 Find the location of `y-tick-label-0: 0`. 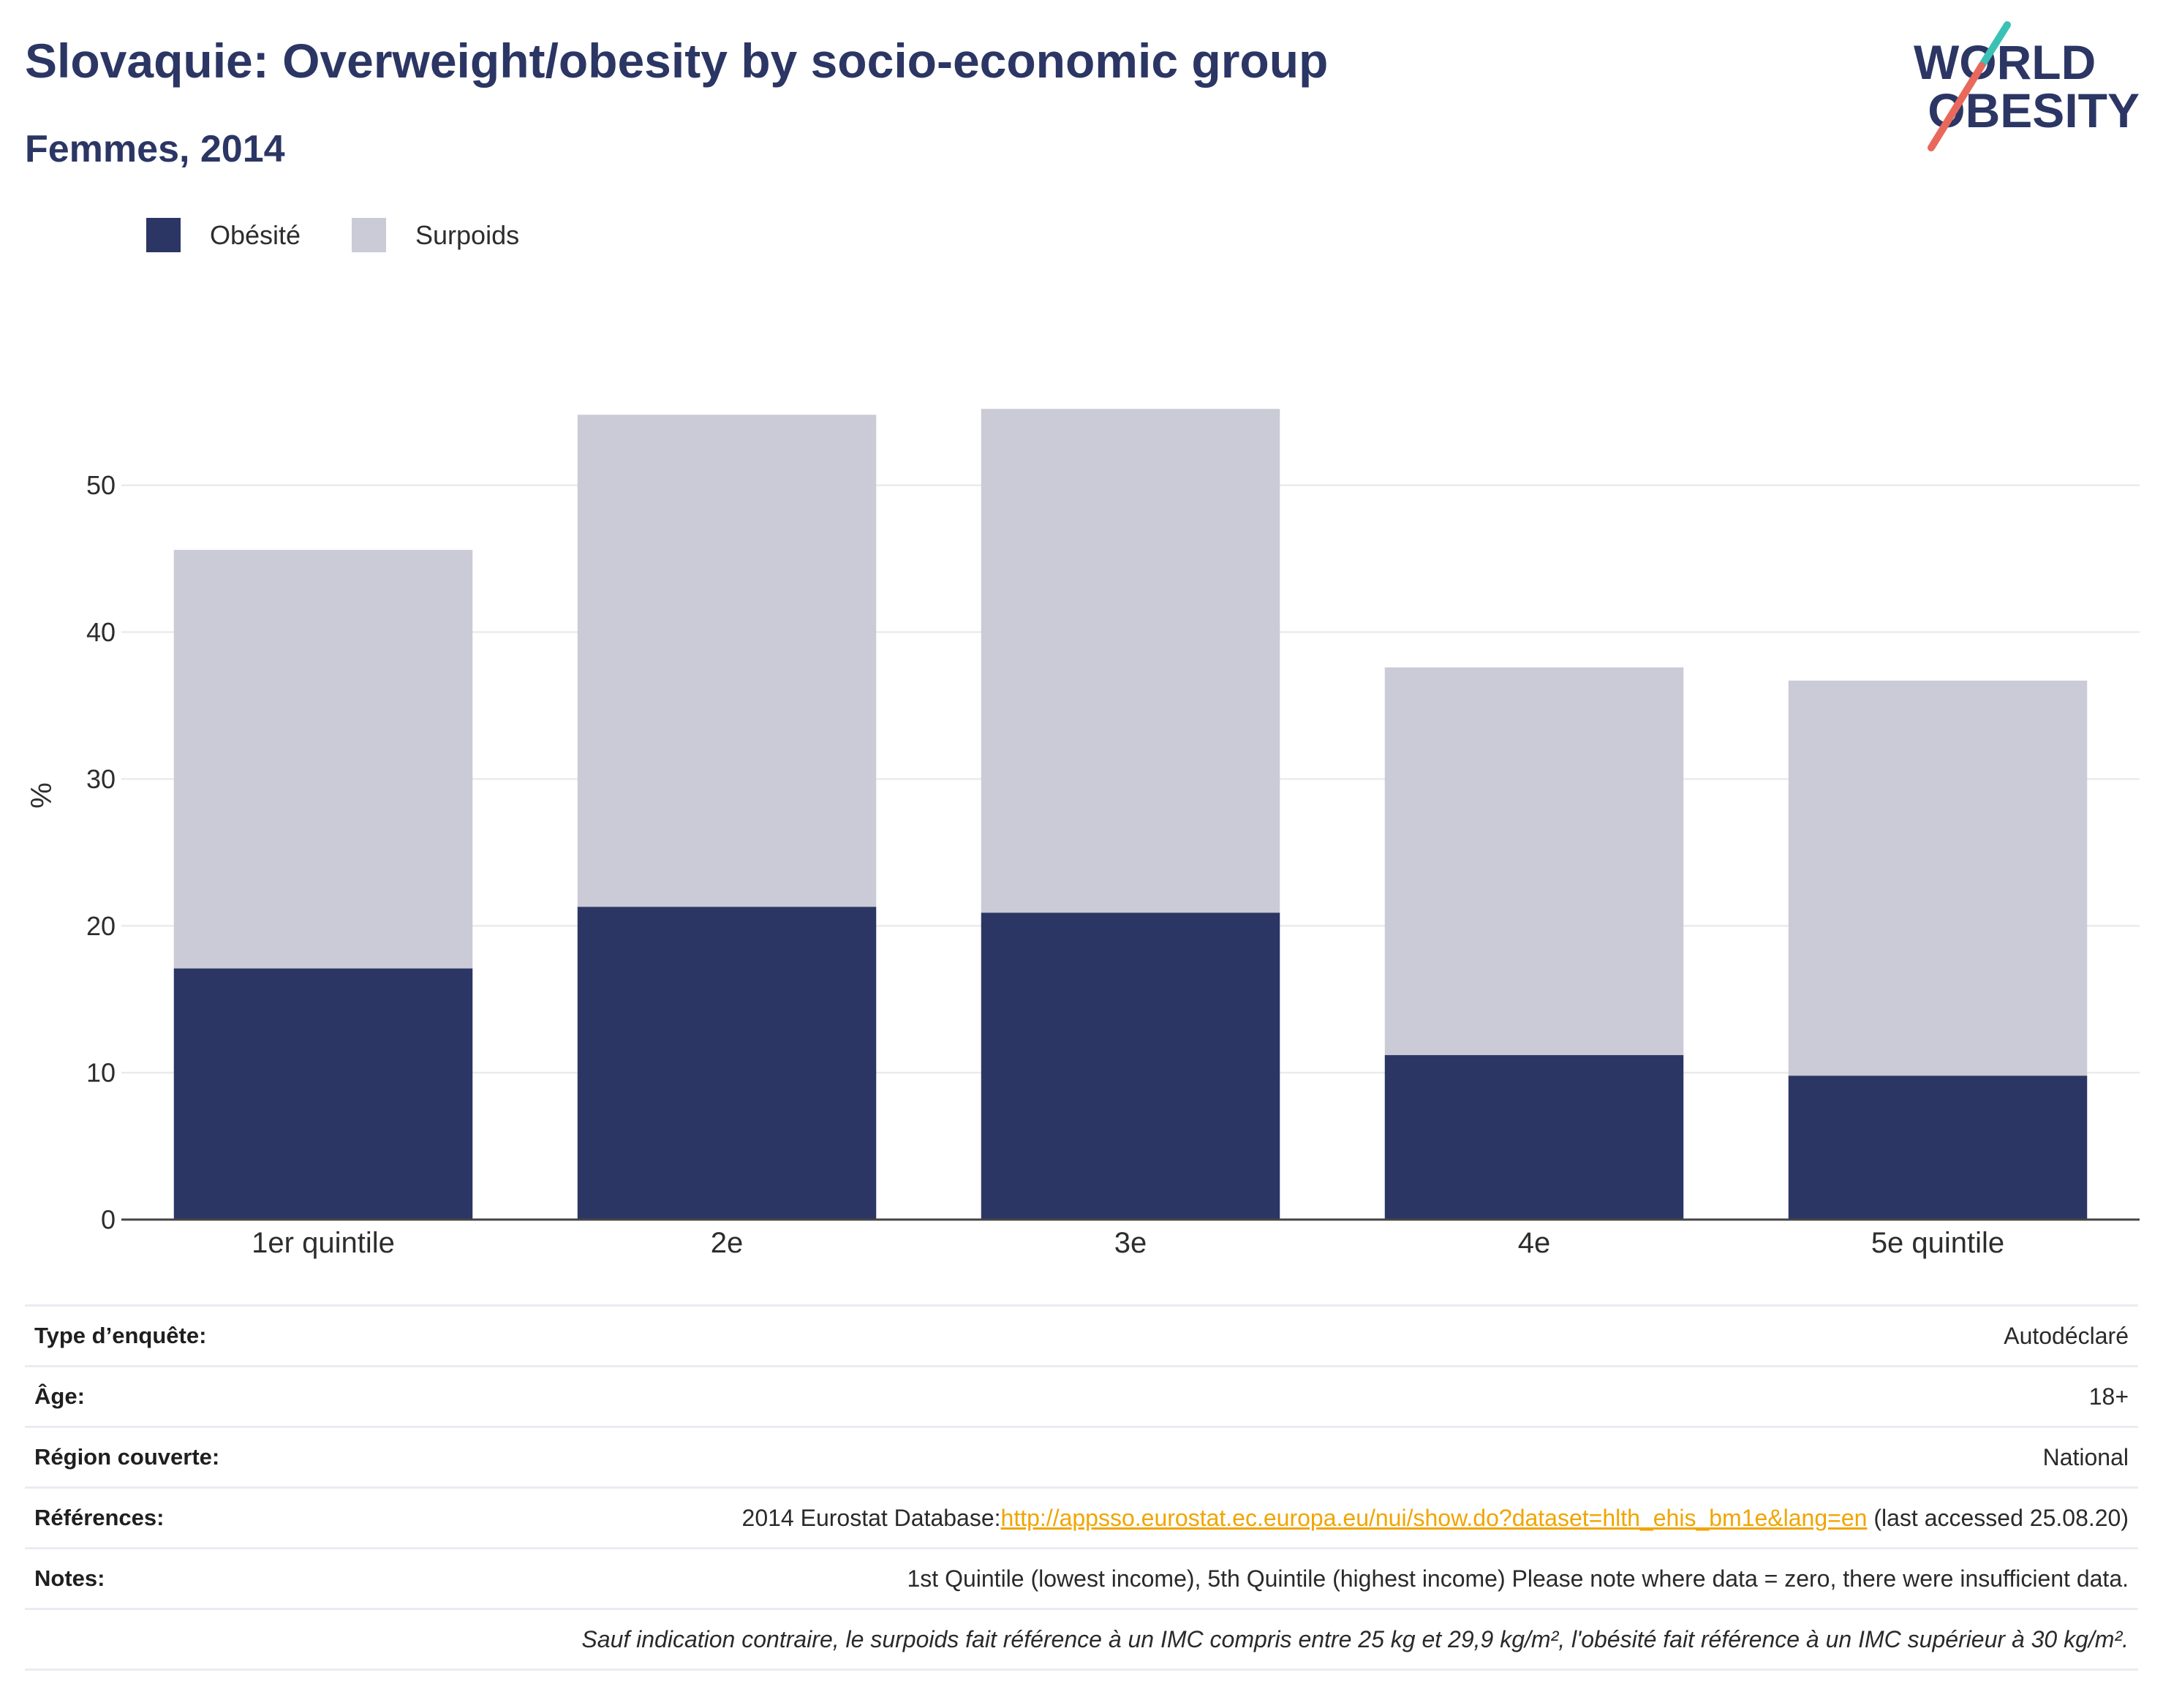

y-tick-label-0: 0 is located at coordinates (108, 1220).